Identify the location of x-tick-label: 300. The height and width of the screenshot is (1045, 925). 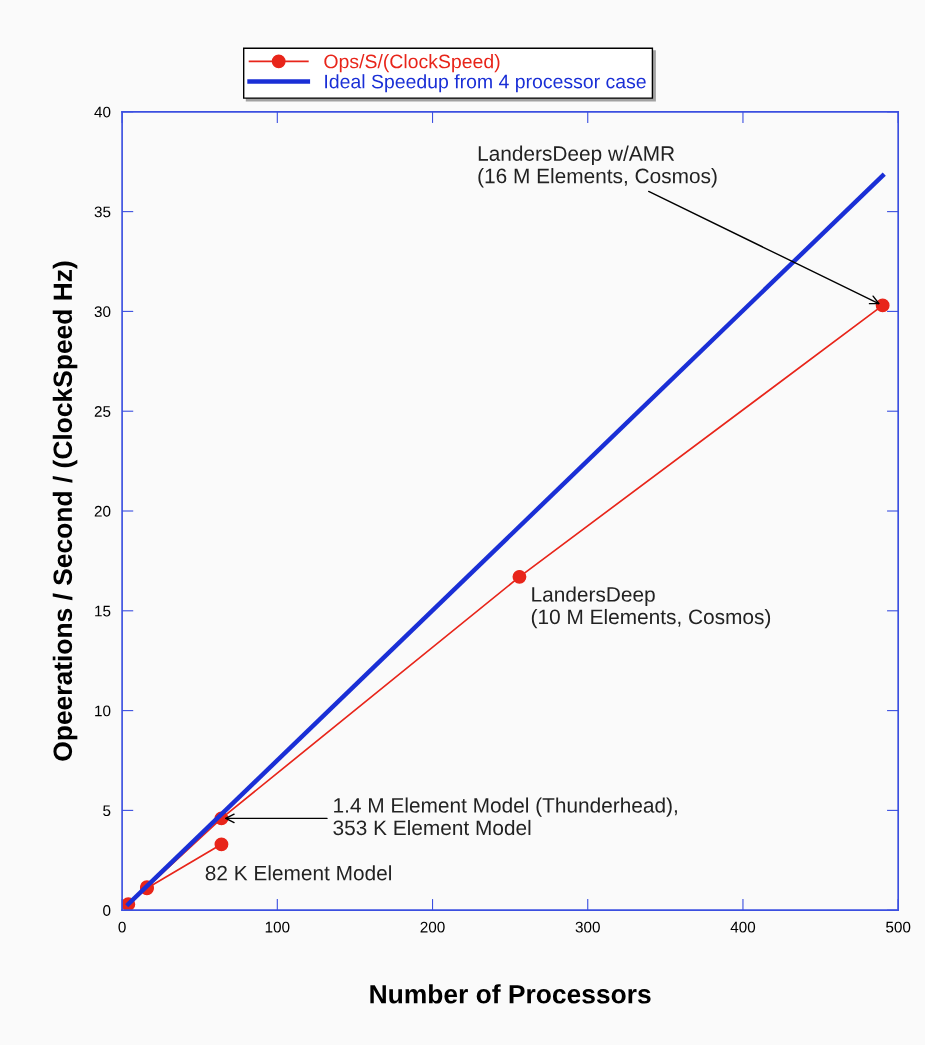
(587, 927).